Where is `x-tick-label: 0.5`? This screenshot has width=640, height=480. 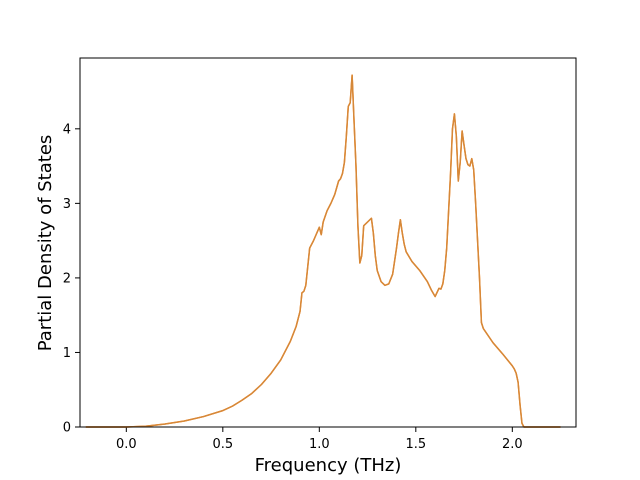
x-tick-label: 0.5 is located at coordinates (222, 444).